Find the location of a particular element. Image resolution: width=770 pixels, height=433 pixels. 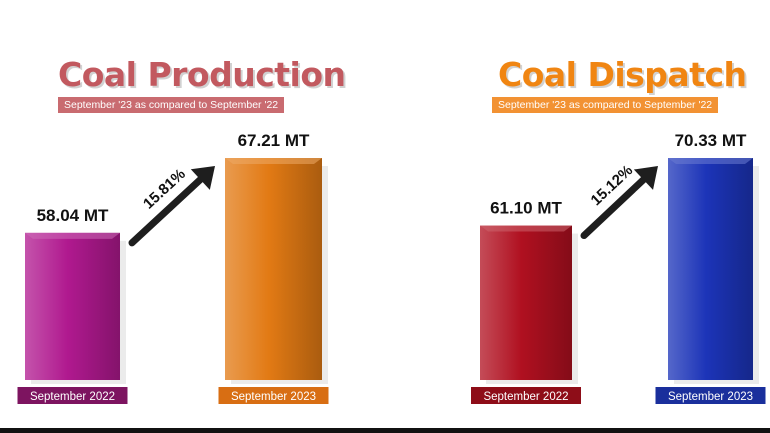

bottom-divider is located at coordinates (385, 430).